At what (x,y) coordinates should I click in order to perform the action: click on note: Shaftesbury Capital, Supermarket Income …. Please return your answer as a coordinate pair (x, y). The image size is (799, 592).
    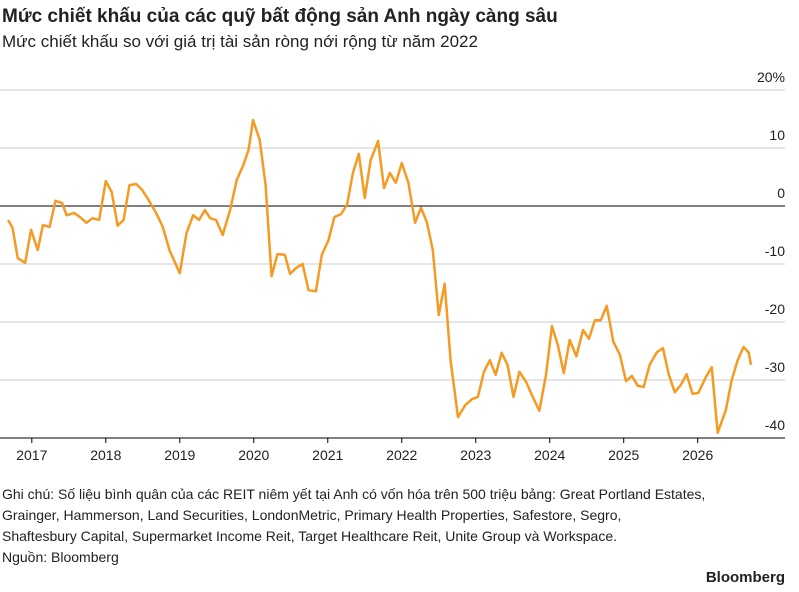
    Looking at the image, I should click on (309, 536).